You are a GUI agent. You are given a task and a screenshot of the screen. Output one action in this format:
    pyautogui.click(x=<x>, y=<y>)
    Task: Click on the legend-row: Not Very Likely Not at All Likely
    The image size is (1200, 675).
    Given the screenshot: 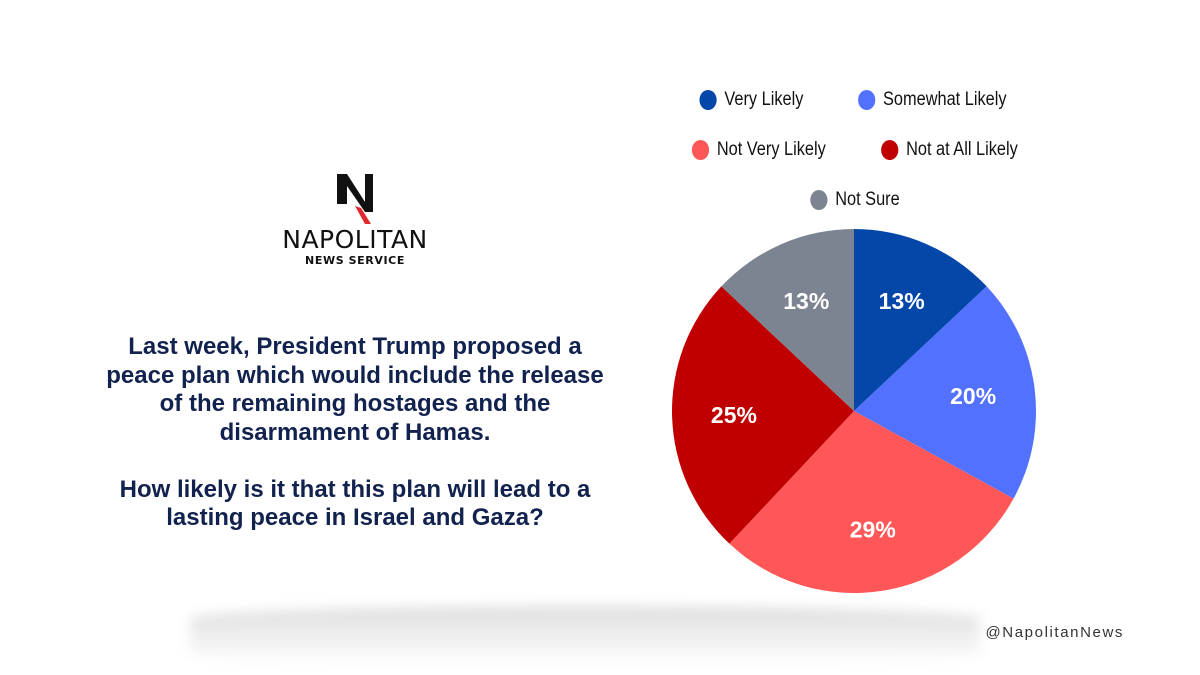 What is the action you would take?
    pyautogui.click(x=855, y=150)
    